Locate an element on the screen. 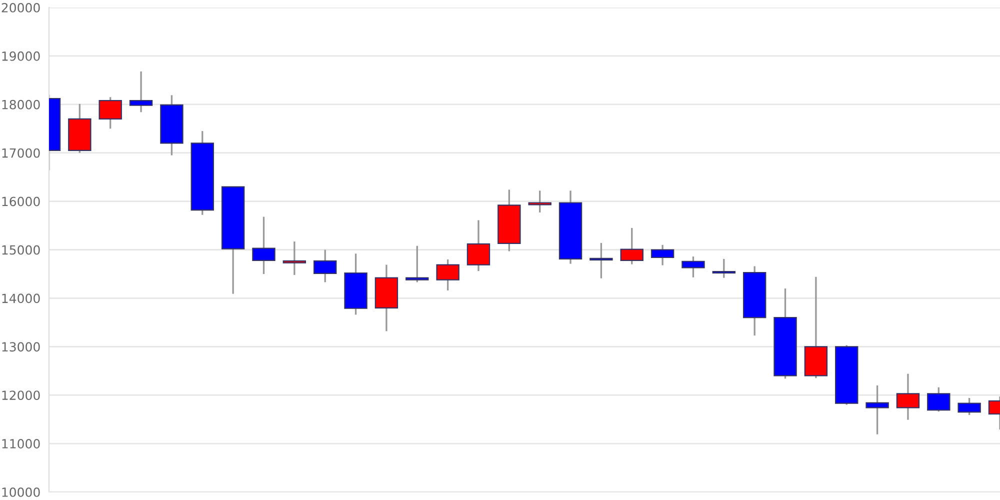  y-tick-label: 15000 is located at coordinates (21, 250).